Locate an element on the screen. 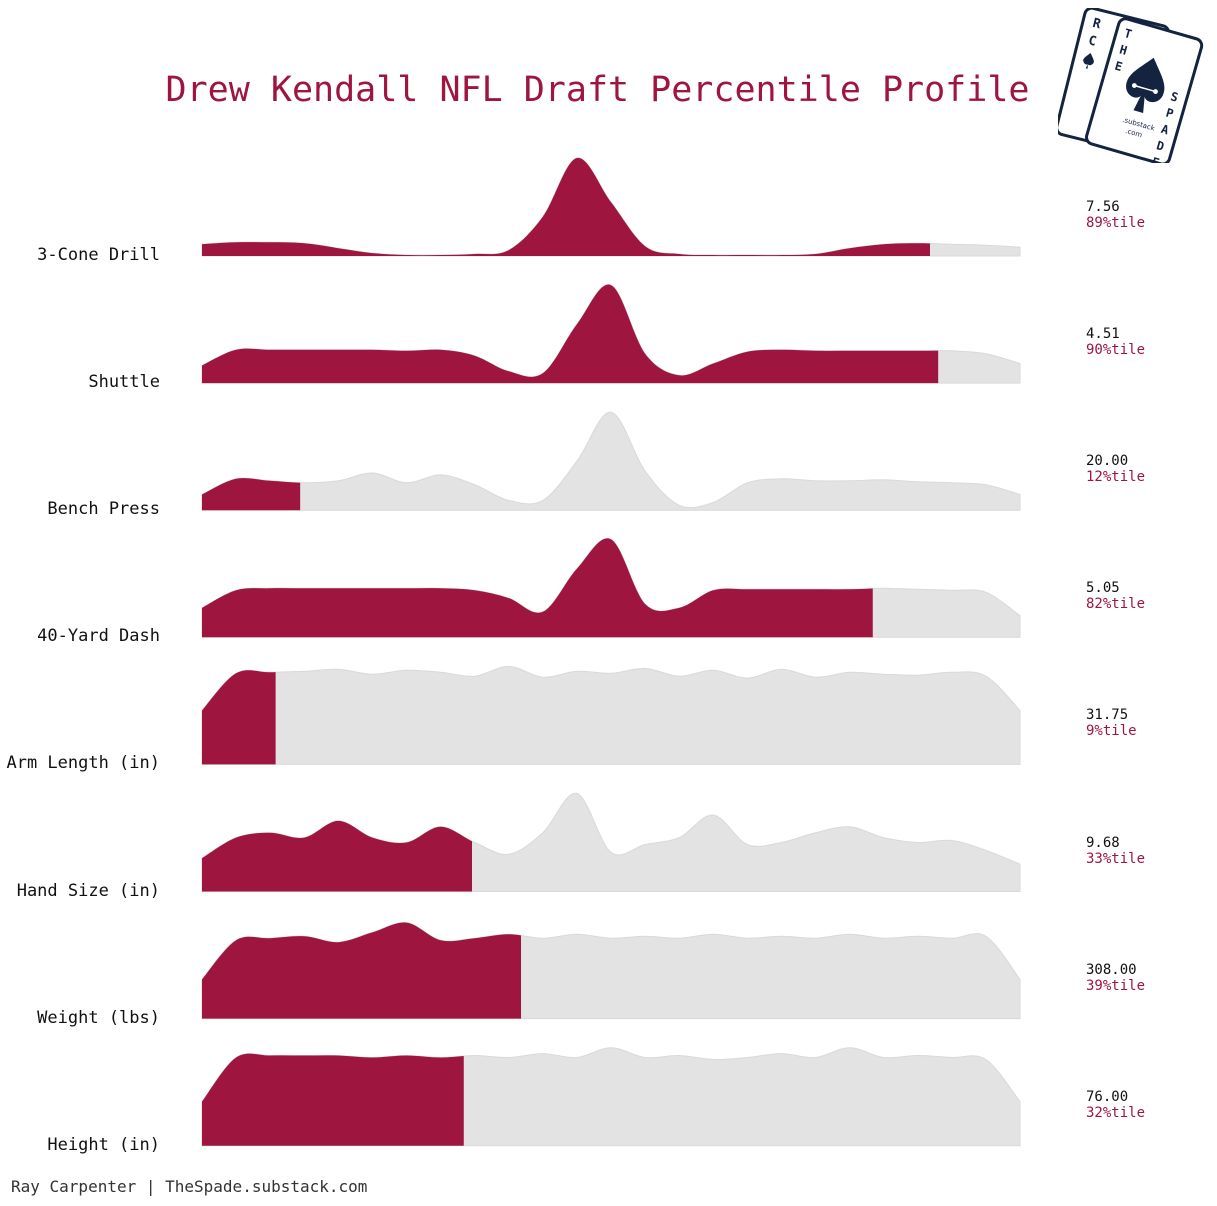 The width and height of the screenshot is (1217, 1206). logo-small-spade-icon is located at coordinates (1088, 61).